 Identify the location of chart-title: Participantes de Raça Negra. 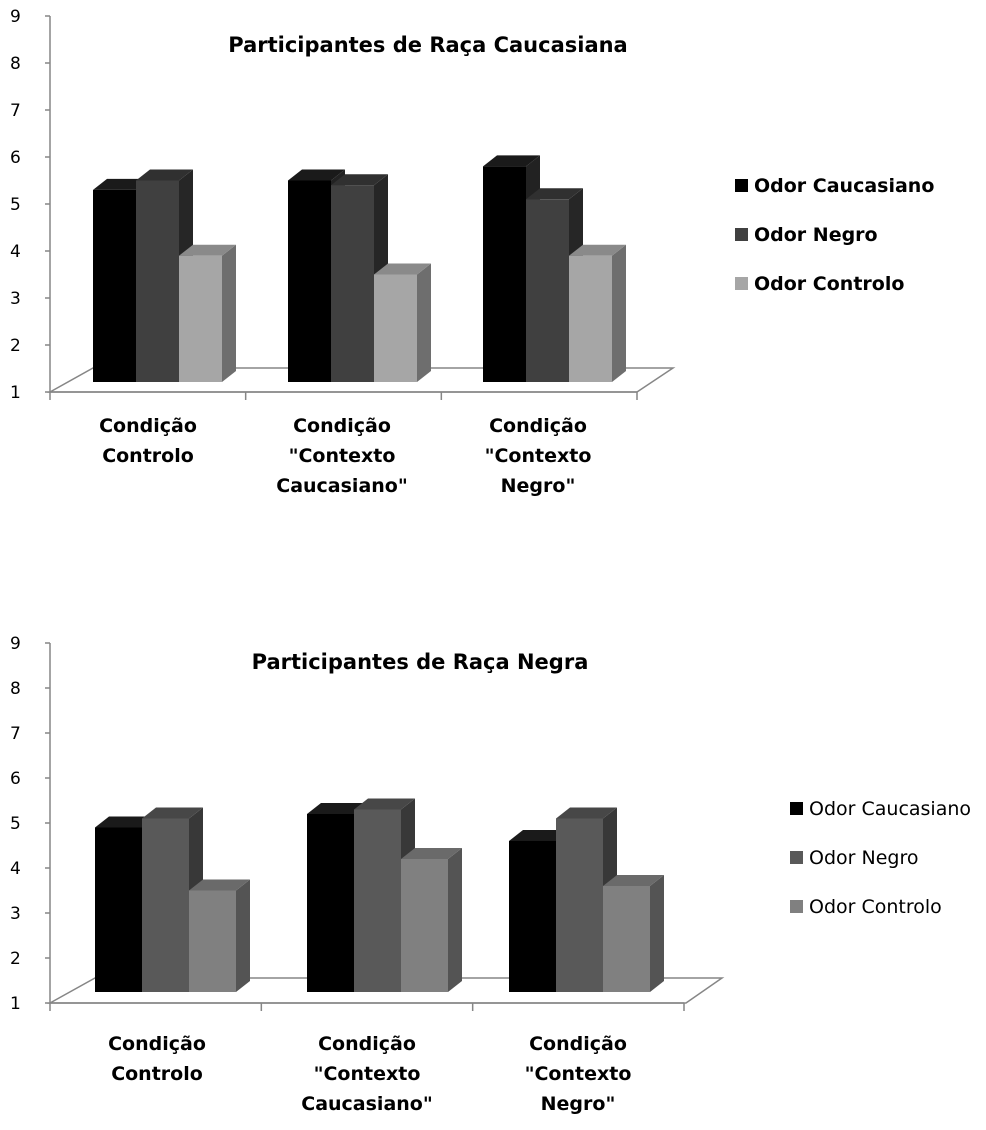
(420, 662).